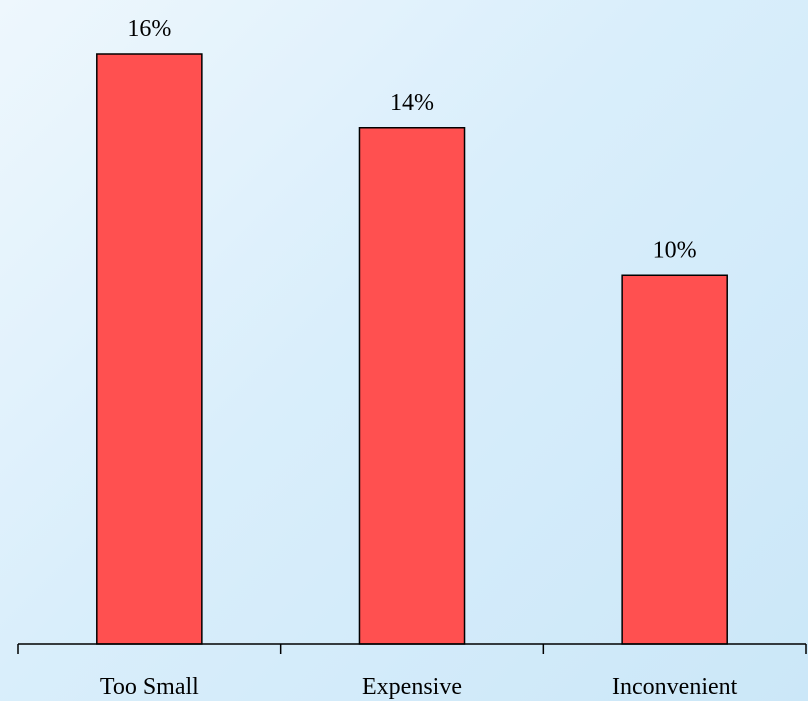 The width and height of the screenshot is (808, 701). I want to click on x-axis-tick-labels: Too Small Expensive Inconvenient, so click(419, 687).